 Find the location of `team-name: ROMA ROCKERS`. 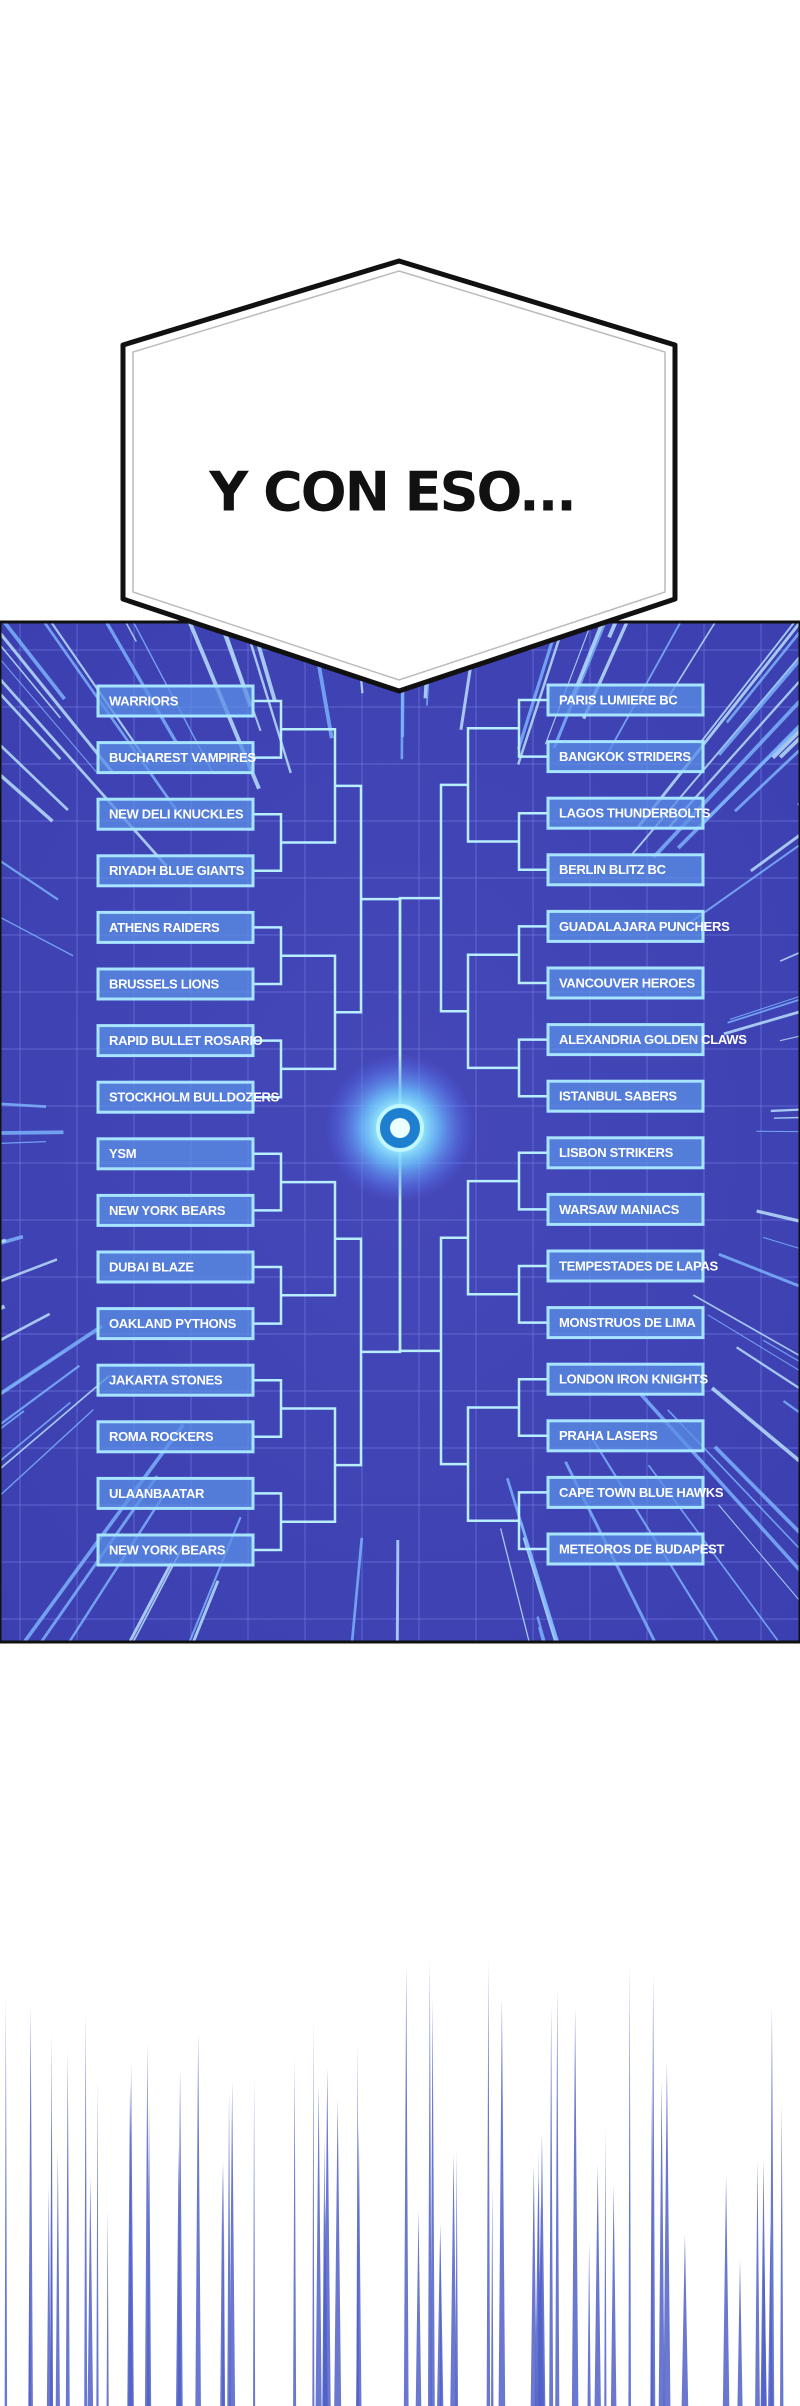

team-name: ROMA ROCKERS is located at coordinates (161, 1436).